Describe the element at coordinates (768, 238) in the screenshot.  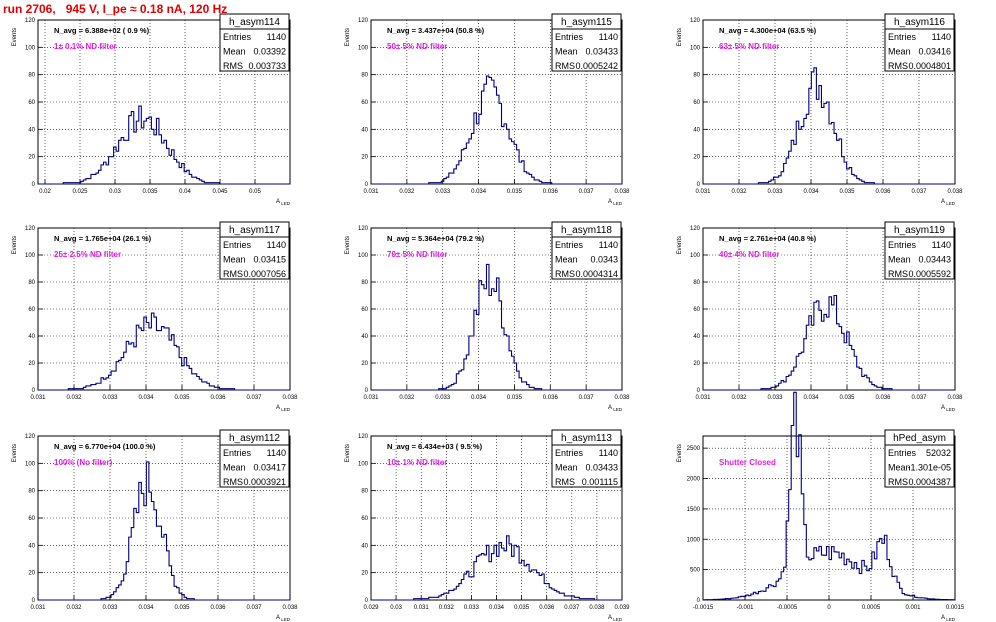
I see `navg-label: N_avg = 2.761e+04 (40.8 %)` at that location.